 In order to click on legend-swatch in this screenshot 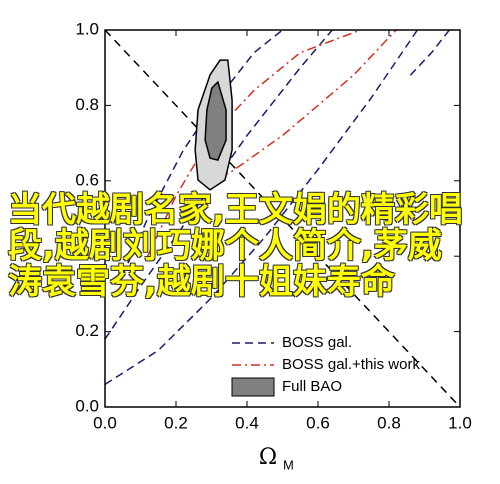, I will do `click(253, 387)`.